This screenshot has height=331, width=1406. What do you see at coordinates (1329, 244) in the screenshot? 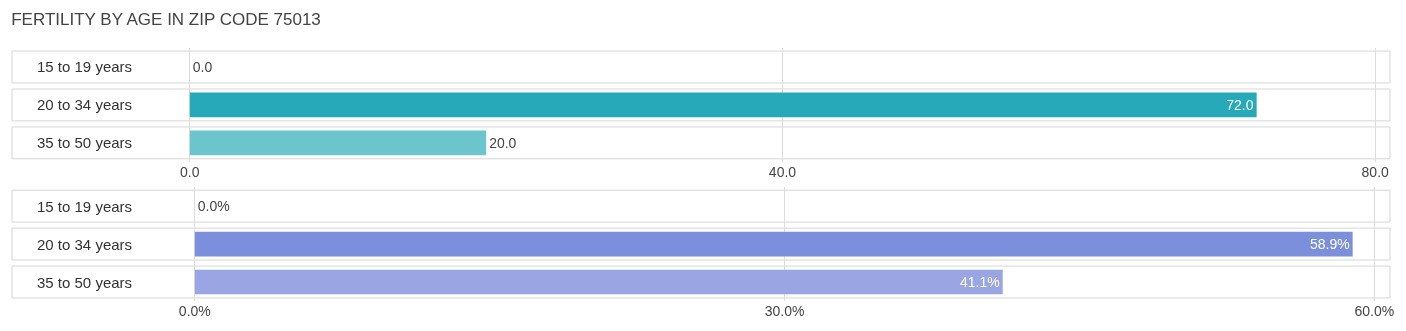
I see `data-label: 58.9%` at bounding box center [1329, 244].